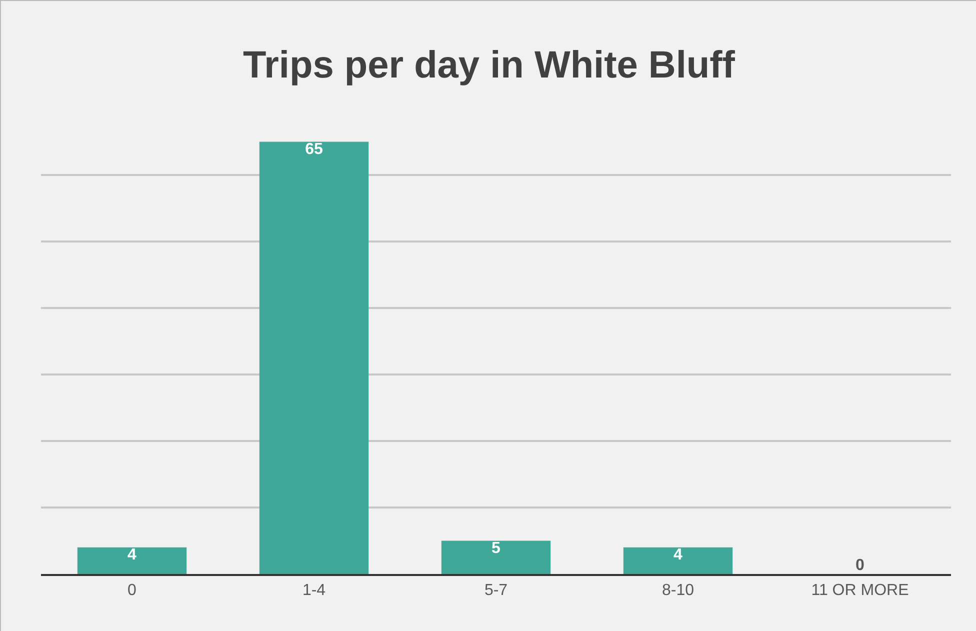 The image size is (976, 631). What do you see at coordinates (314, 591) in the screenshot?
I see `x-tick-label: 1-4` at bounding box center [314, 591].